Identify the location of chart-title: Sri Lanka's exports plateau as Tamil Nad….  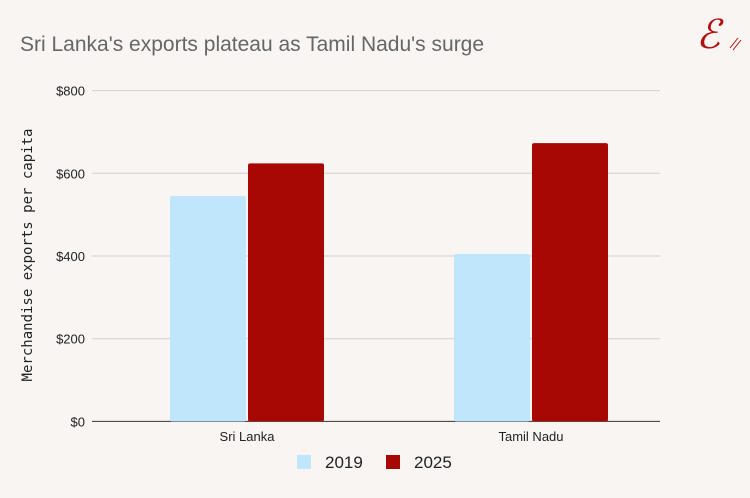
(252, 44).